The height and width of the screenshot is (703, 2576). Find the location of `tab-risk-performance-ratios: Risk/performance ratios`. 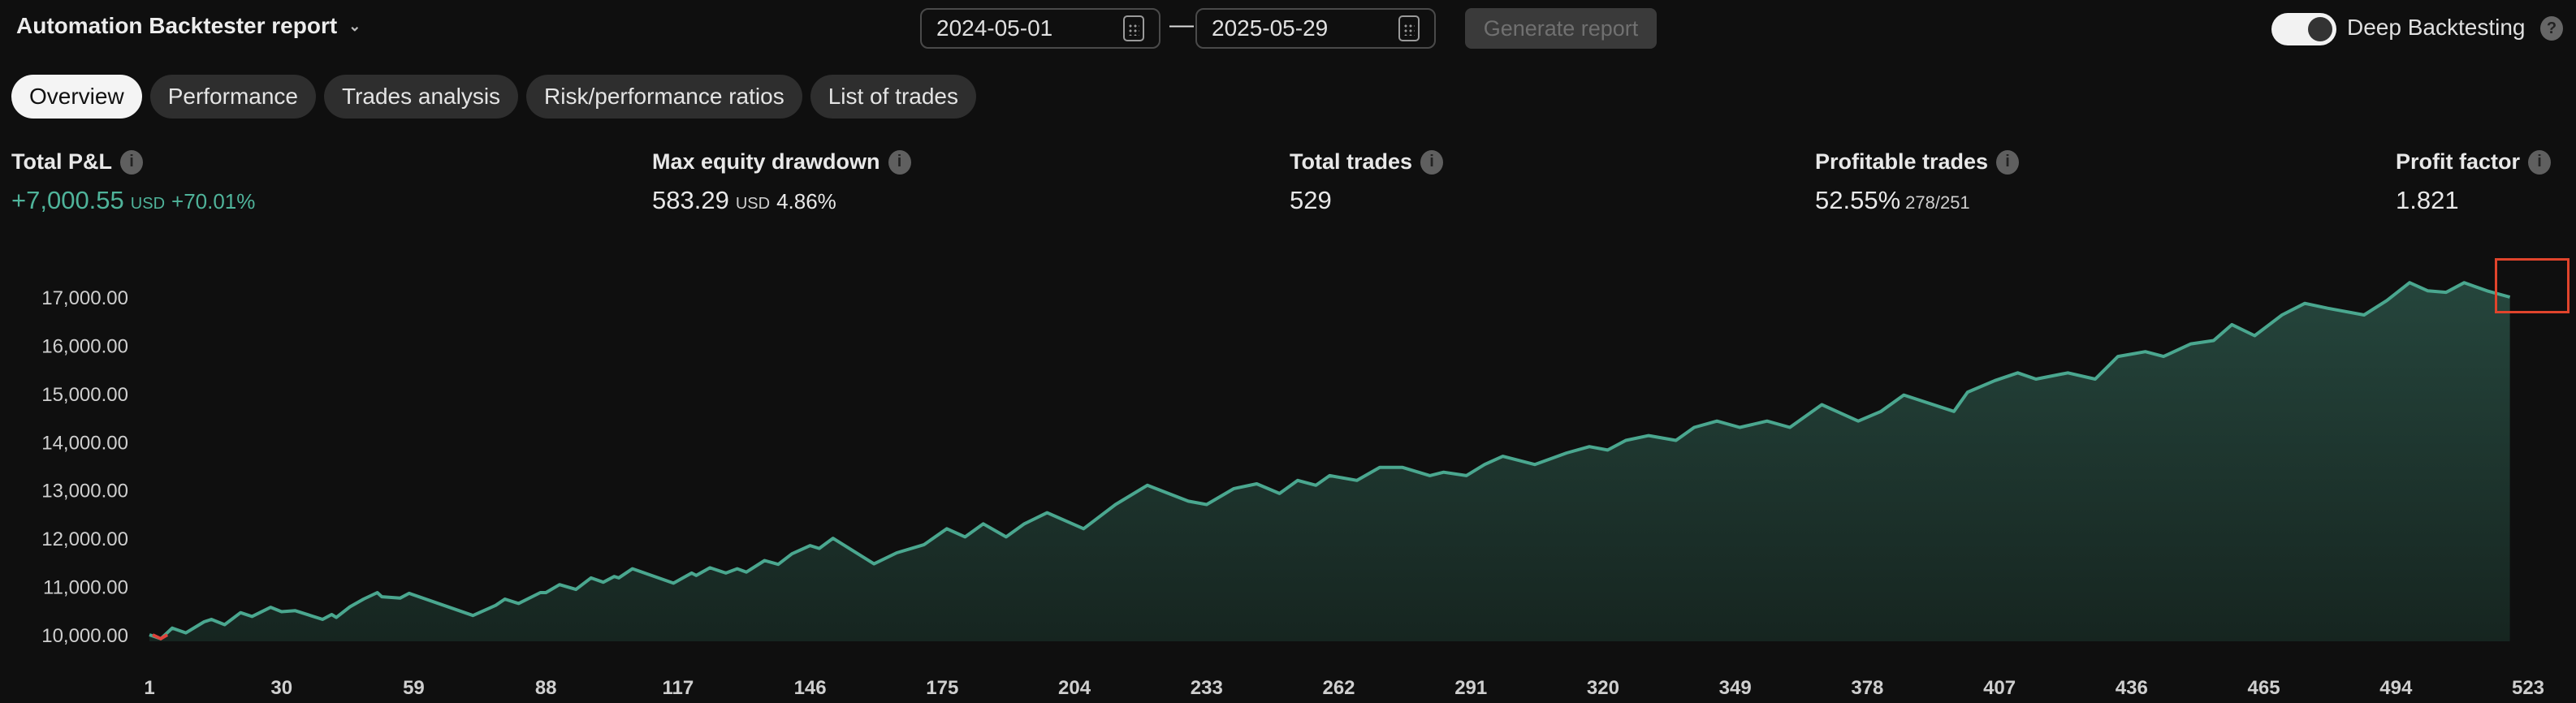

tab-risk-performance-ratios: Risk/performance ratios is located at coordinates (664, 97).